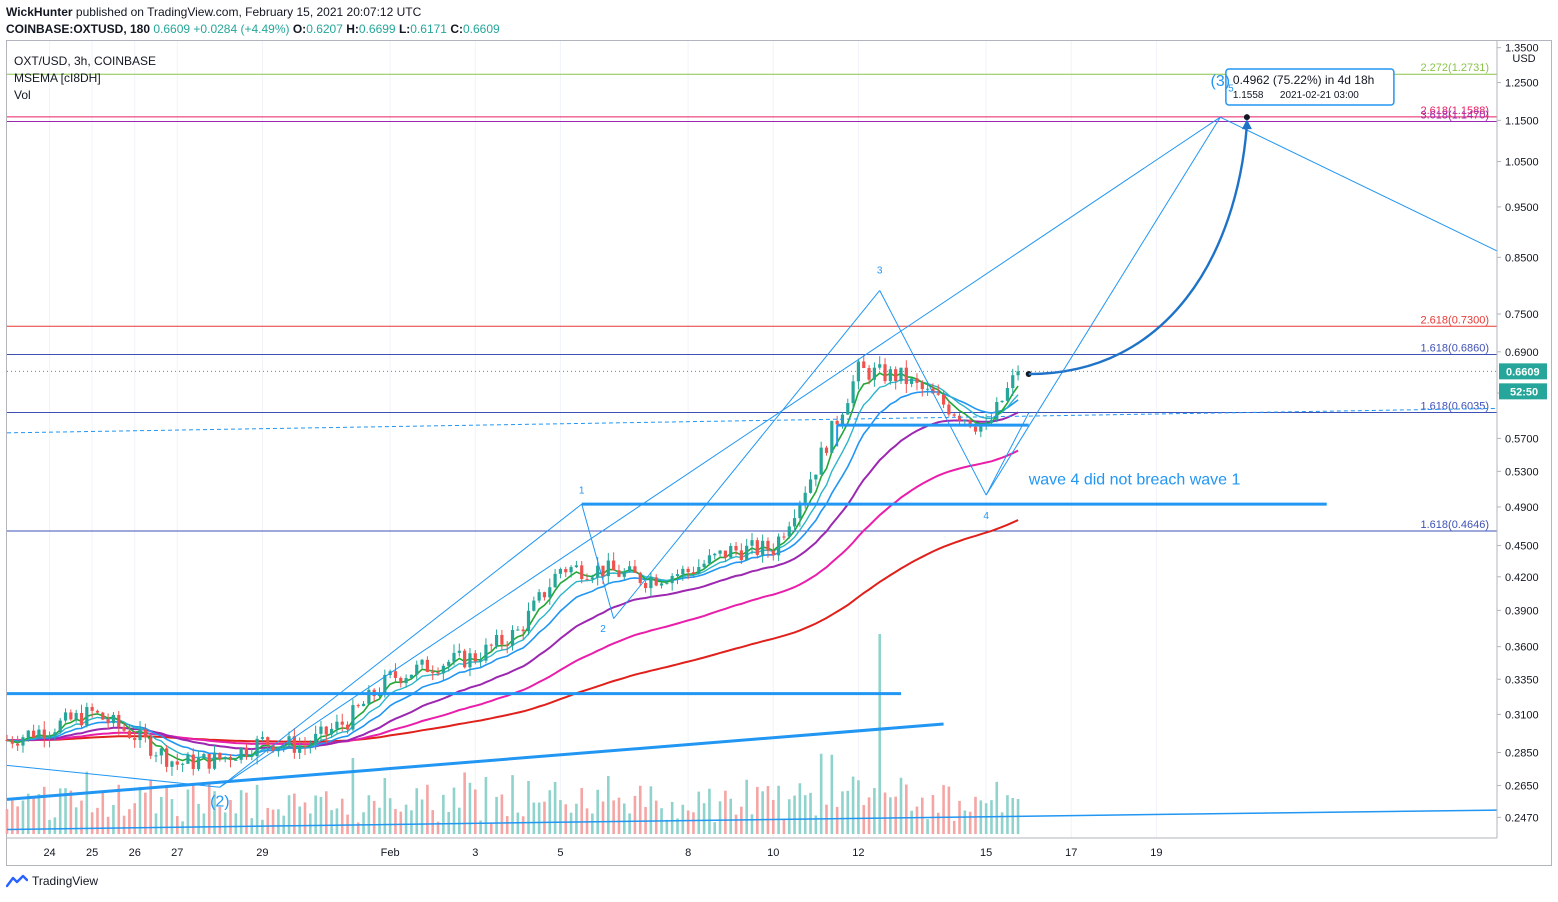 The image size is (1558, 902). I want to click on wave-label: 5, so click(1231, 89).